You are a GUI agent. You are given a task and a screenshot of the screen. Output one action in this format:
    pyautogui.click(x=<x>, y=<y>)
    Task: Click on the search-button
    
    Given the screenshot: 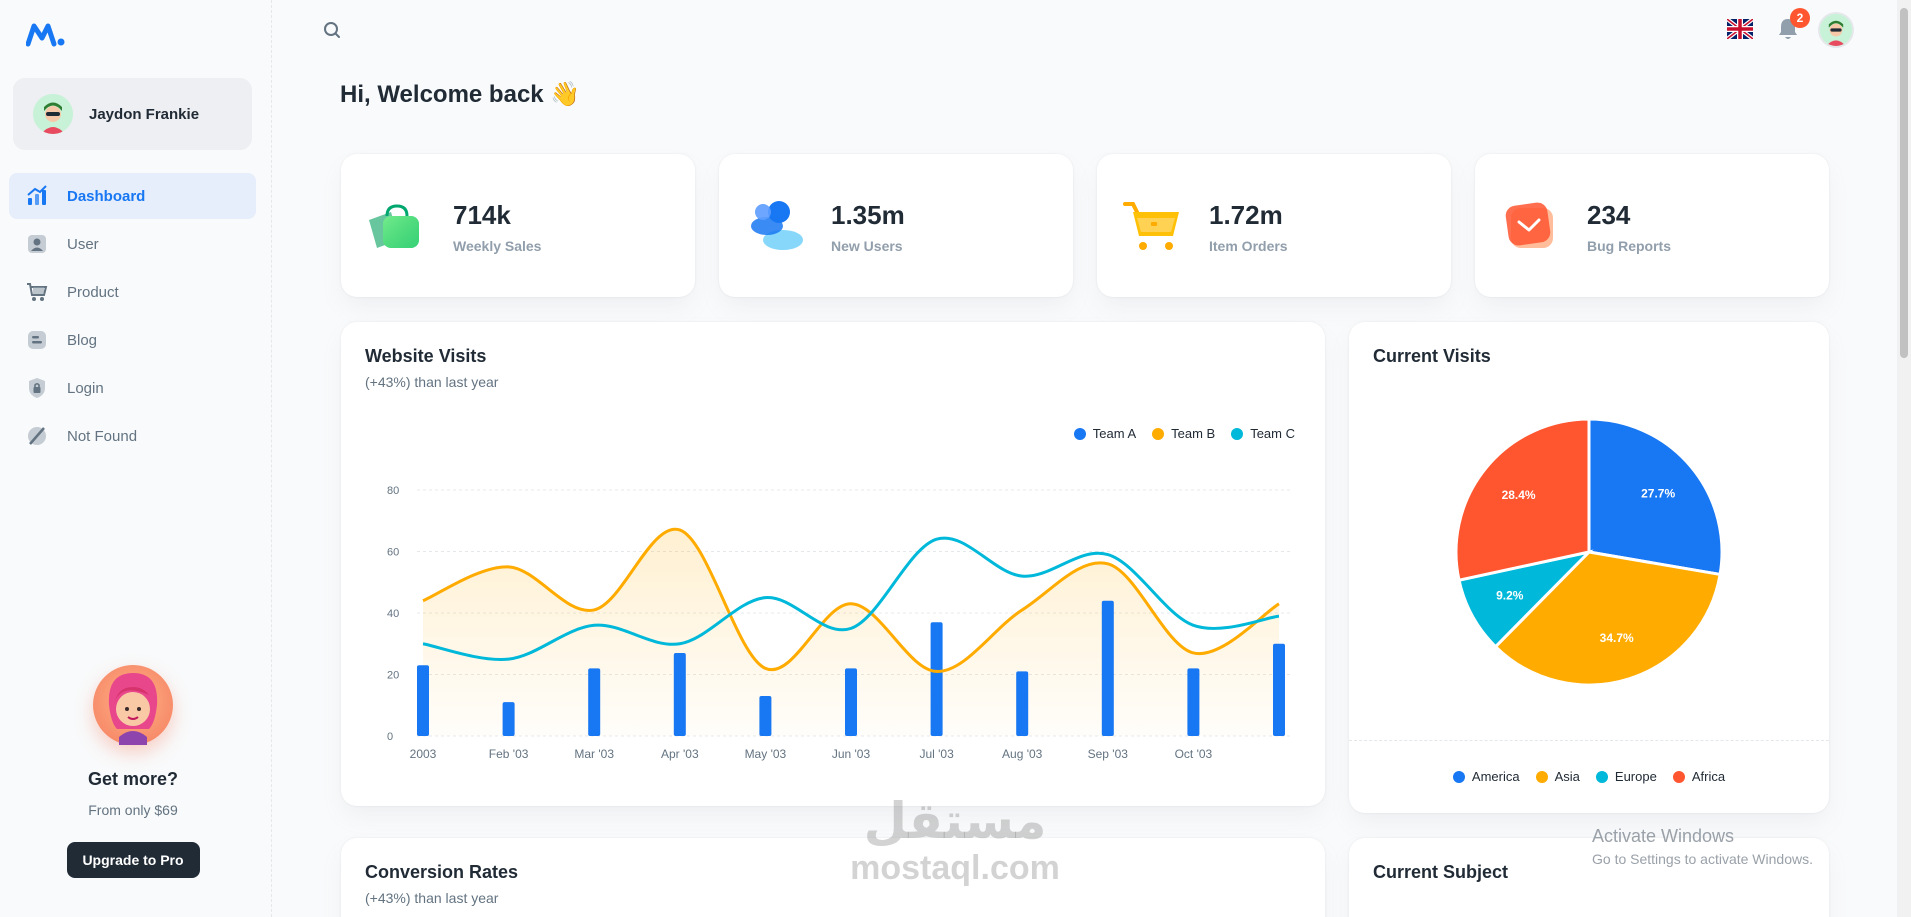 What is the action you would take?
    pyautogui.click(x=332, y=30)
    